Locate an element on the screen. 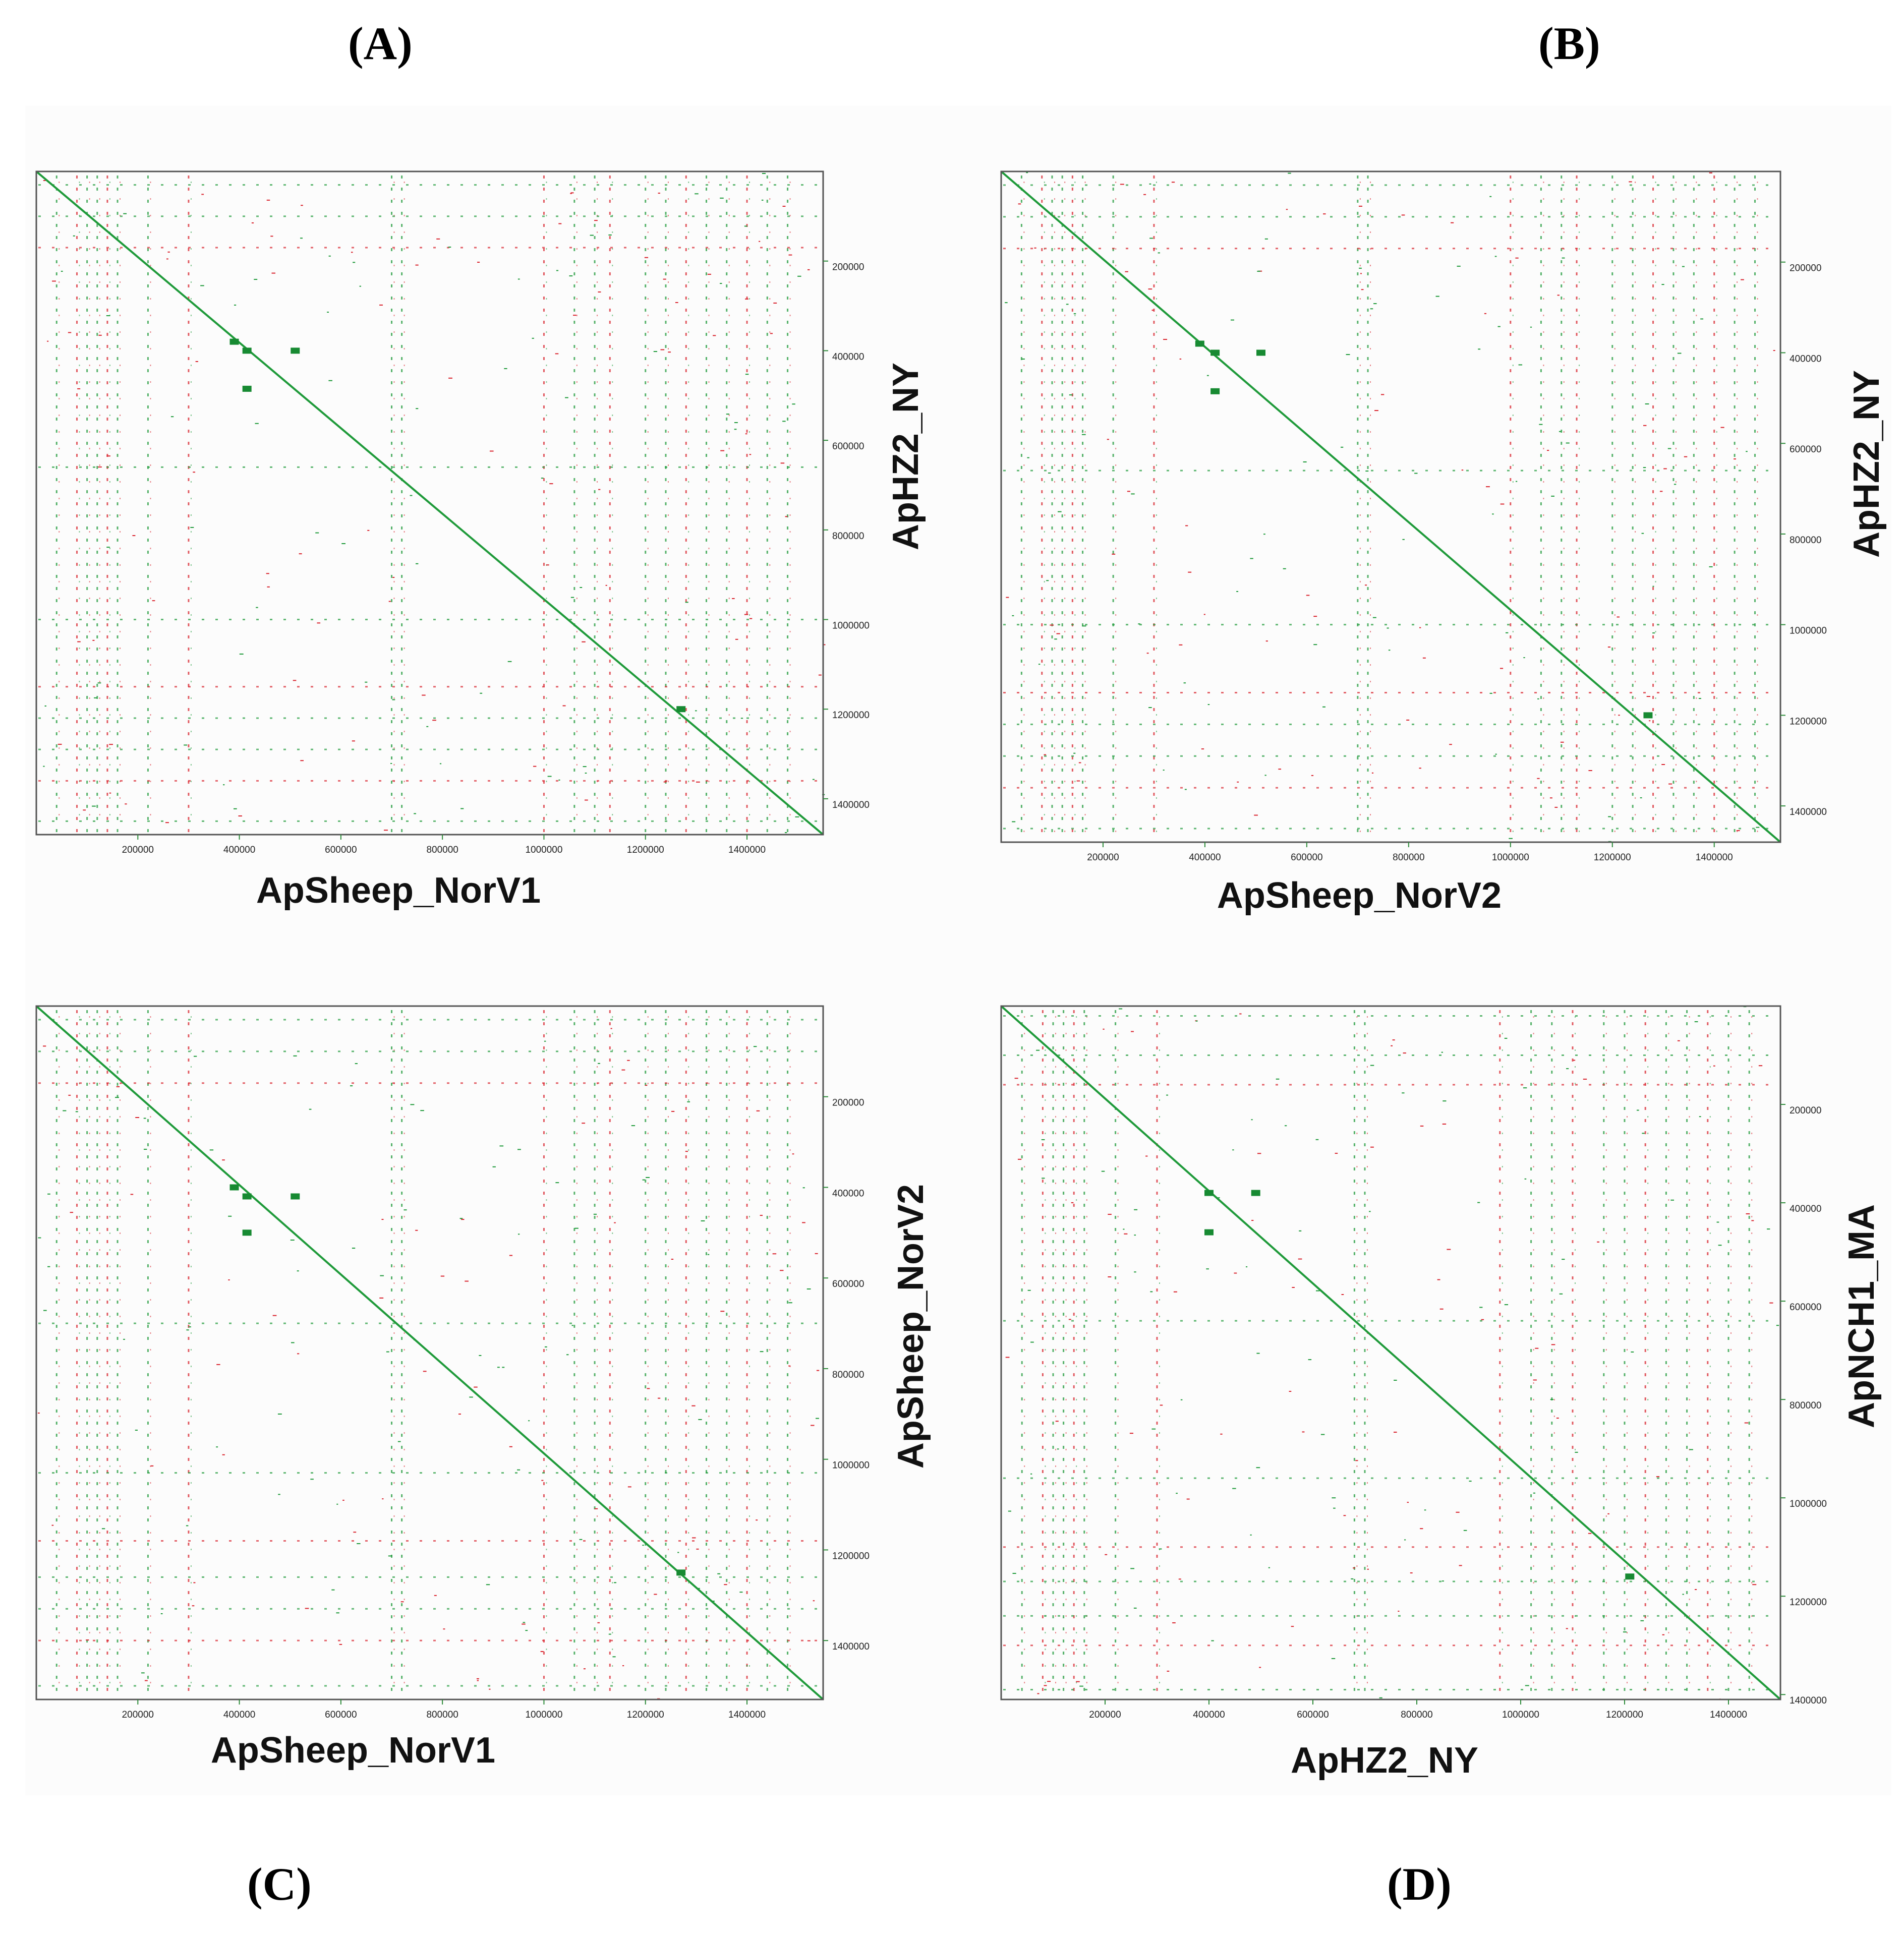  y-tick-label-c: 800000 is located at coordinates (848, 1375).